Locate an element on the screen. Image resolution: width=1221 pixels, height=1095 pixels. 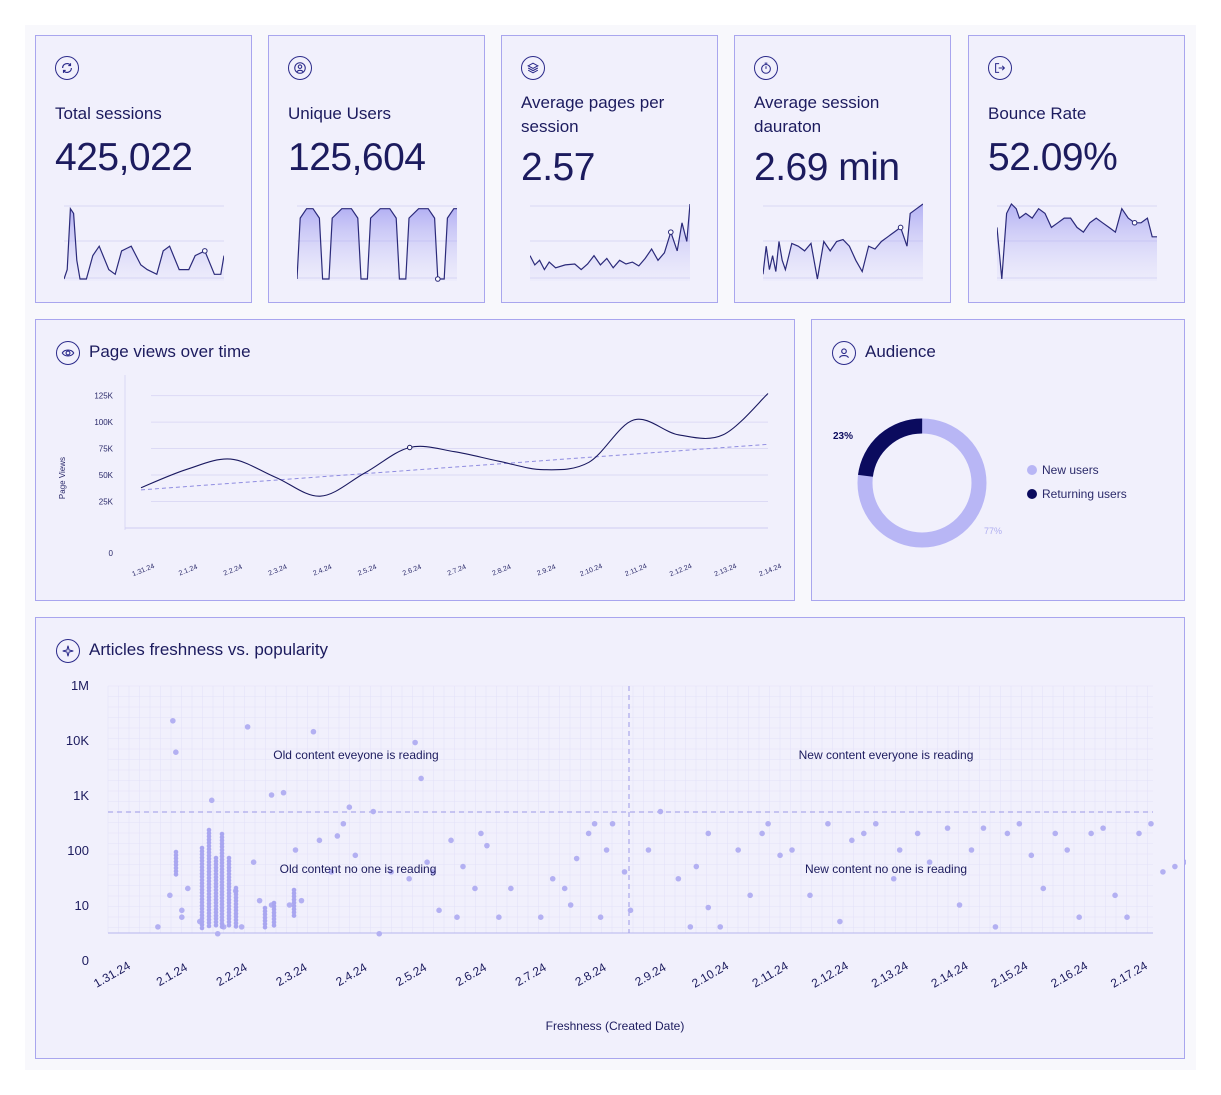
x-tick-label: 2.7.24 is located at coordinates (531, 974).